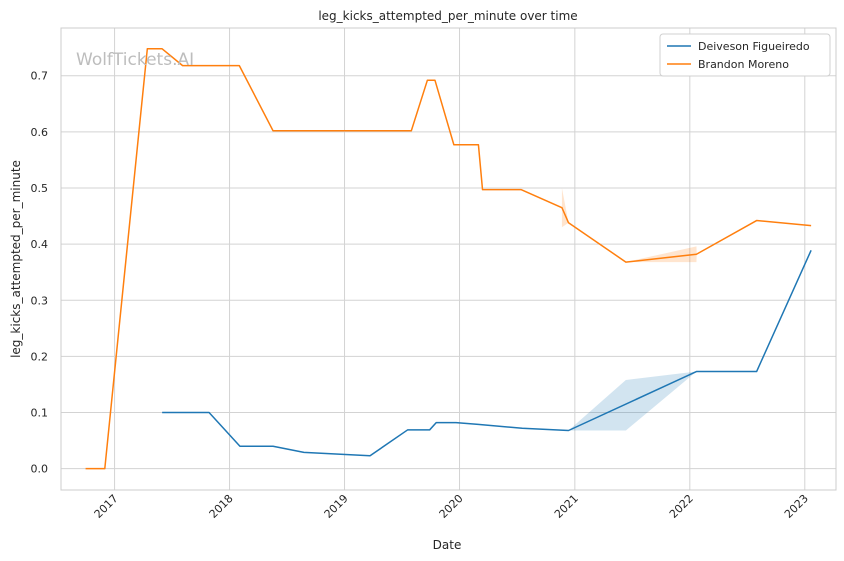 The height and width of the screenshot is (561, 844). Describe the element at coordinates (40, 469) in the screenshot. I see `y-tick-label: 0.0` at that location.